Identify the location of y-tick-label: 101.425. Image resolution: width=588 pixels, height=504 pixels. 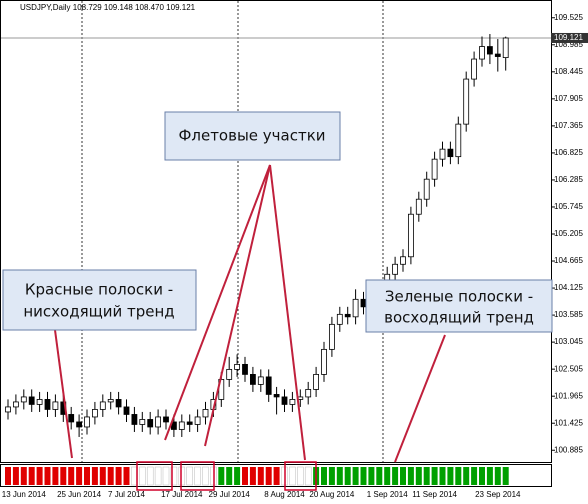
(568, 422).